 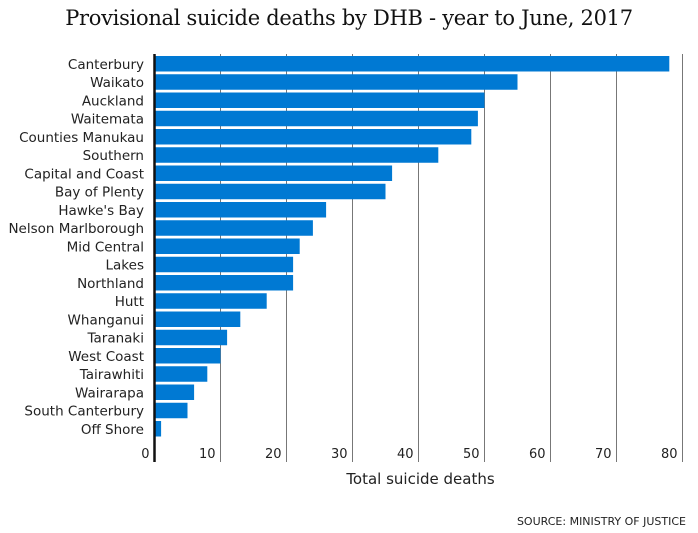 What do you see at coordinates (106, 357) in the screenshot?
I see `category-label: West Coast` at bounding box center [106, 357].